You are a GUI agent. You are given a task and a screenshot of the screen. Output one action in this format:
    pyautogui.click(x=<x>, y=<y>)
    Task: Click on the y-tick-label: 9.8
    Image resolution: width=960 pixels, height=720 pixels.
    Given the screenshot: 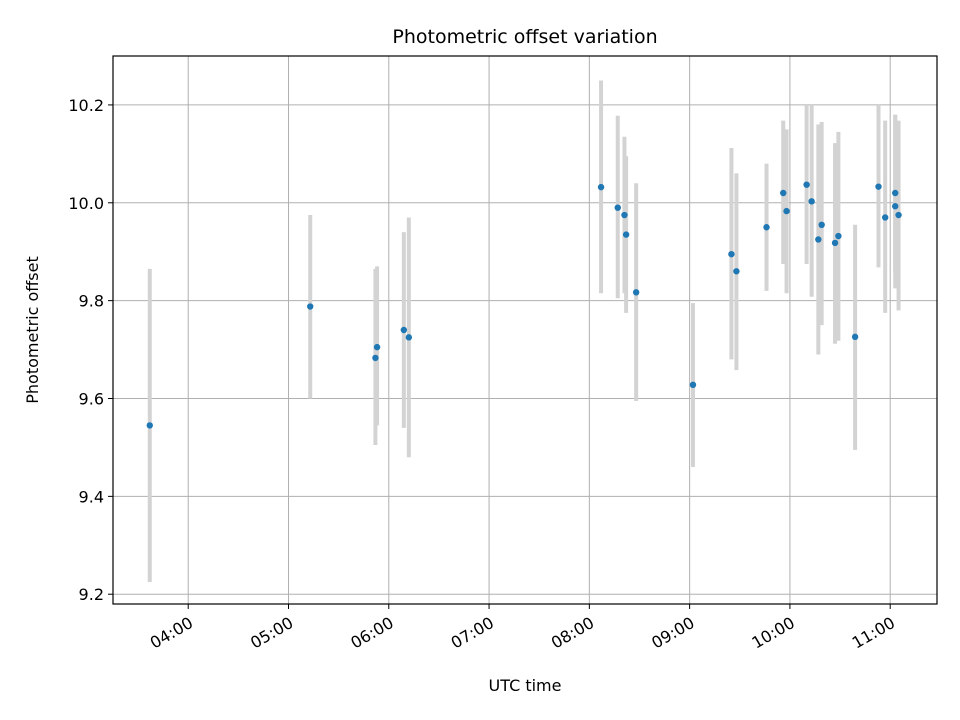 What is the action you would take?
    pyautogui.click(x=91, y=301)
    